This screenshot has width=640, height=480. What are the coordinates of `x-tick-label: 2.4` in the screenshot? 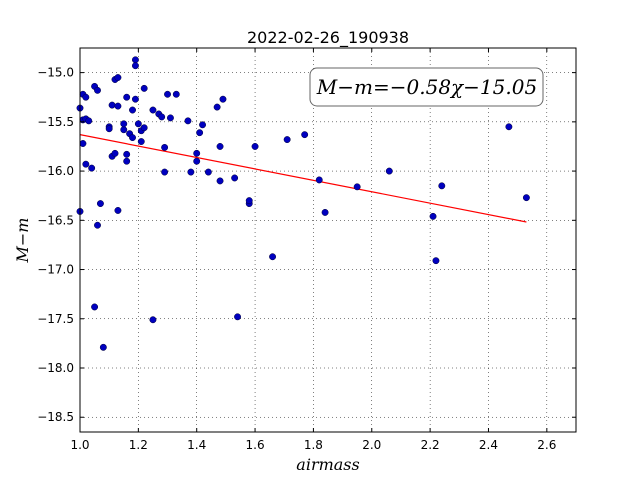 It's located at (488, 445).